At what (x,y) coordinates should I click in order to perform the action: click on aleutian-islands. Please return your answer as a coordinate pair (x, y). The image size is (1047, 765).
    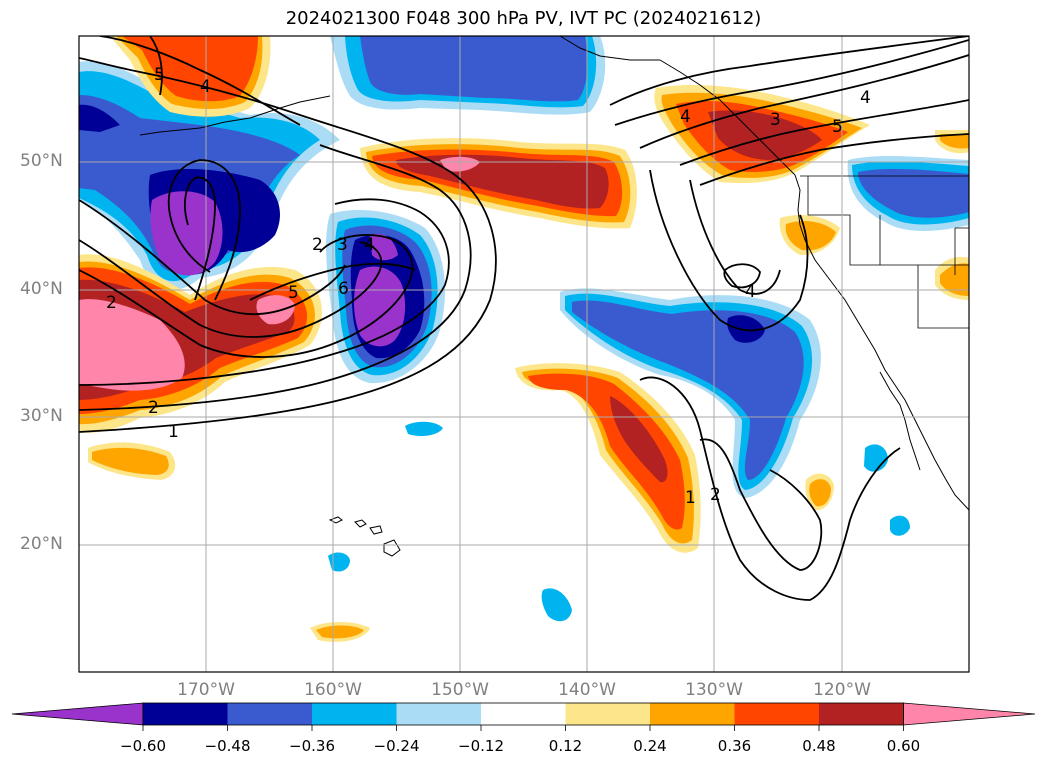
    Looking at the image, I should click on (235, 115).